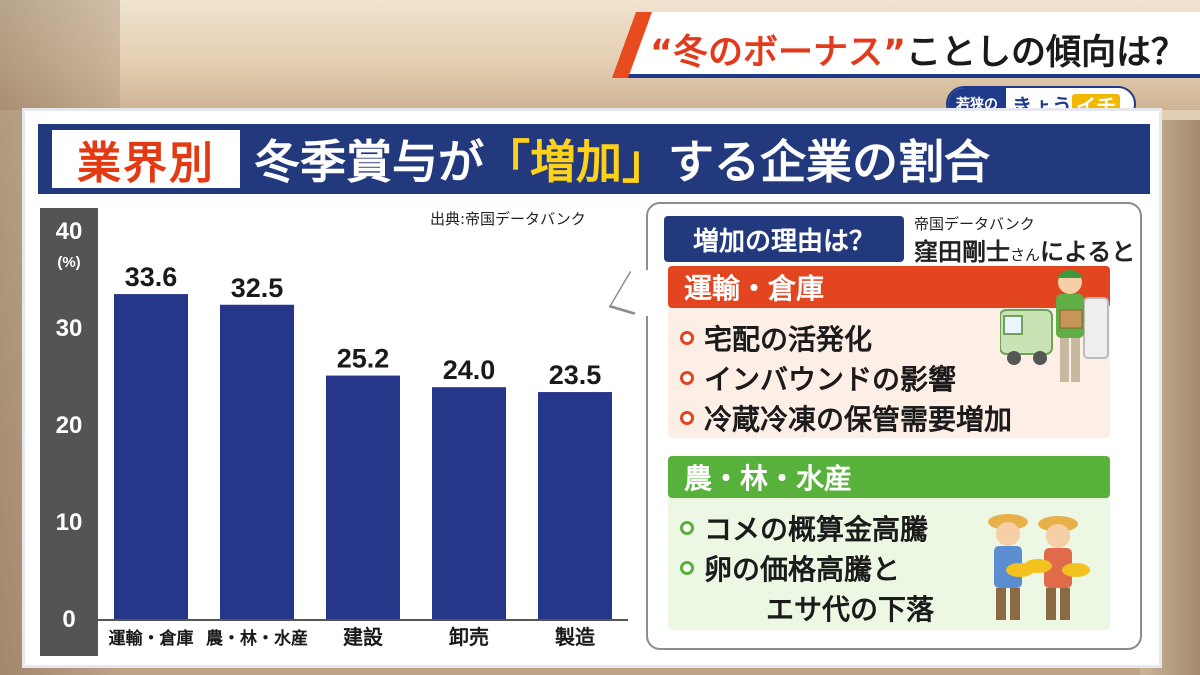 The height and width of the screenshot is (675, 1200). What do you see at coordinates (889, 477) in the screenshot?
I see `section-agri-heading: 農・林・水産` at bounding box center [889, 477].